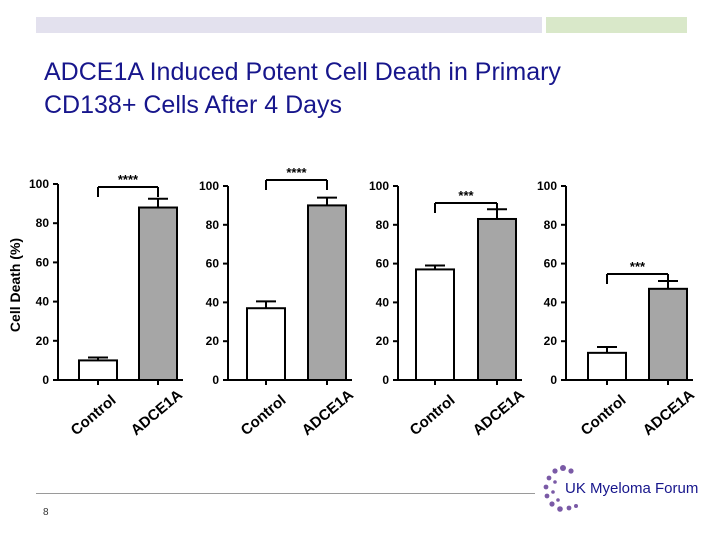 The image size is (720, 540). Describe the element at coordinates (560, 488) in the screenshot. I see `logo-dots-icon` at that location.